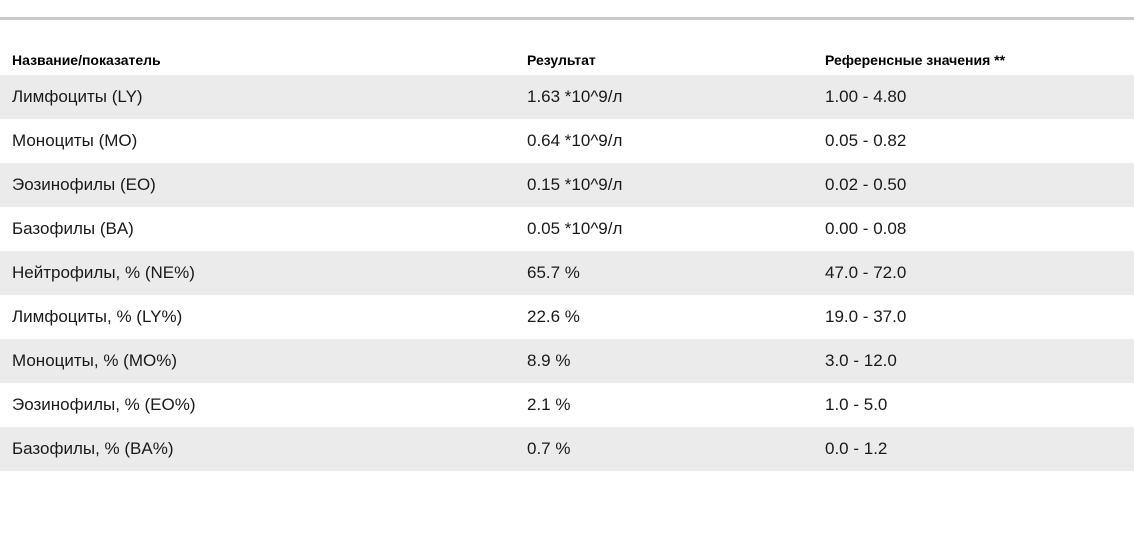 Image resolution: width=1134 pixels, height=559 pixels. Describe the element at coordinates (561, 60) in the screenshot. I see `column-header-result: Результат` at that location.